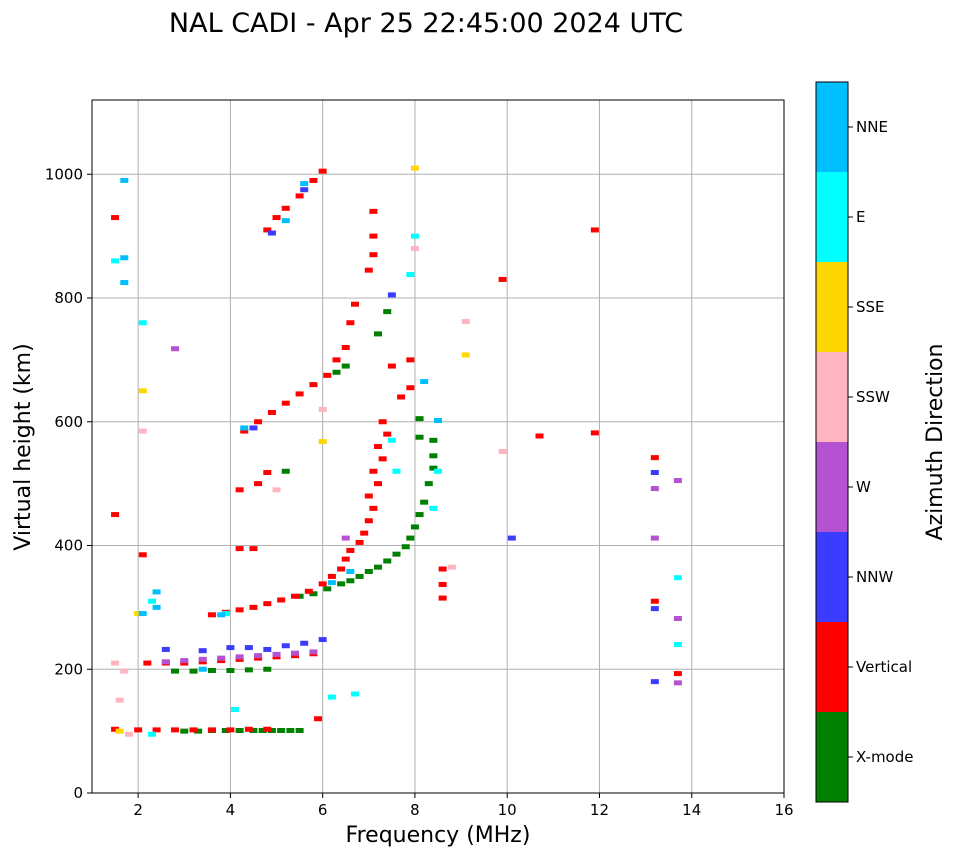 The width and height of the screenshot is (958, 857). Describe the element at coordinates (78, 793) in the screenshot. I see `y-tick-label: 0` at that location.